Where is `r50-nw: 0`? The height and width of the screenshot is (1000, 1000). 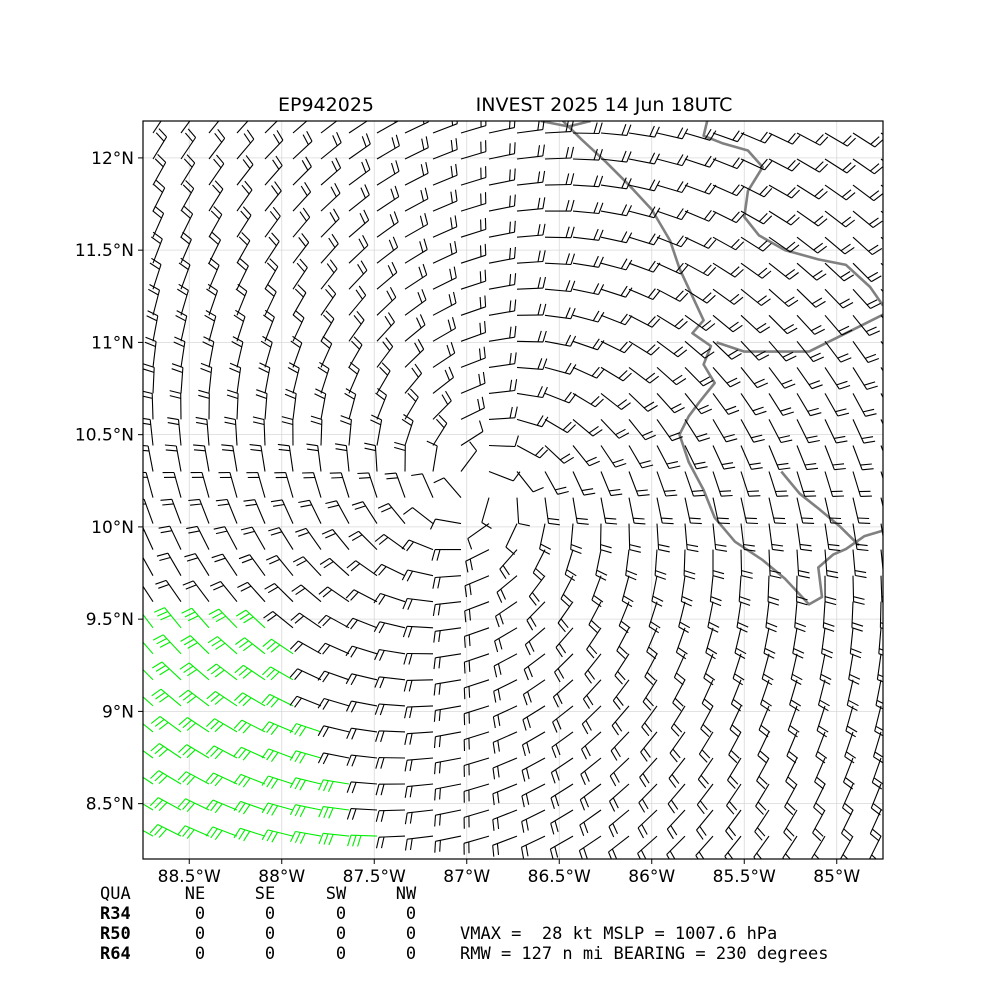 r50-nw: 0 is located at coordinates (411, 934).